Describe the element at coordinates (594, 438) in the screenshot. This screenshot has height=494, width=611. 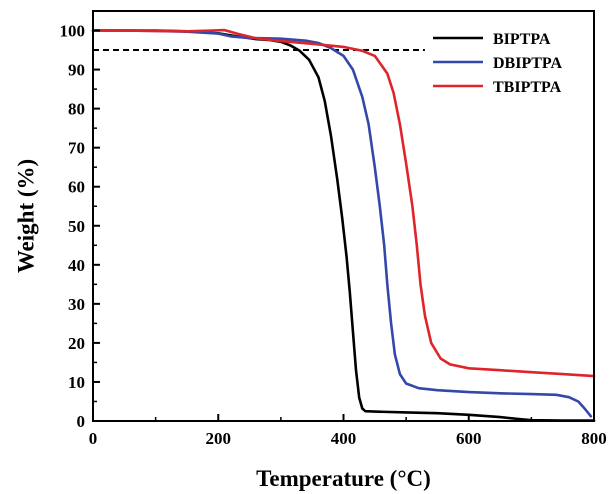
I see `x-tick-label: 800` at that location.